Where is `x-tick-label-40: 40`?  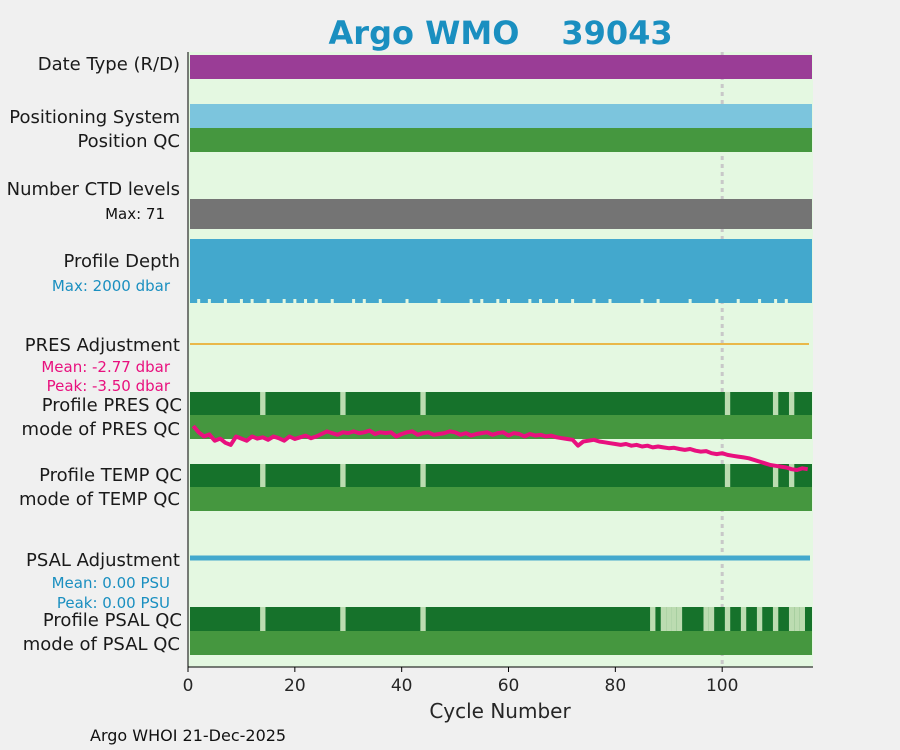
x-tick-label-40: 40 is located at coordinates (402, 686).